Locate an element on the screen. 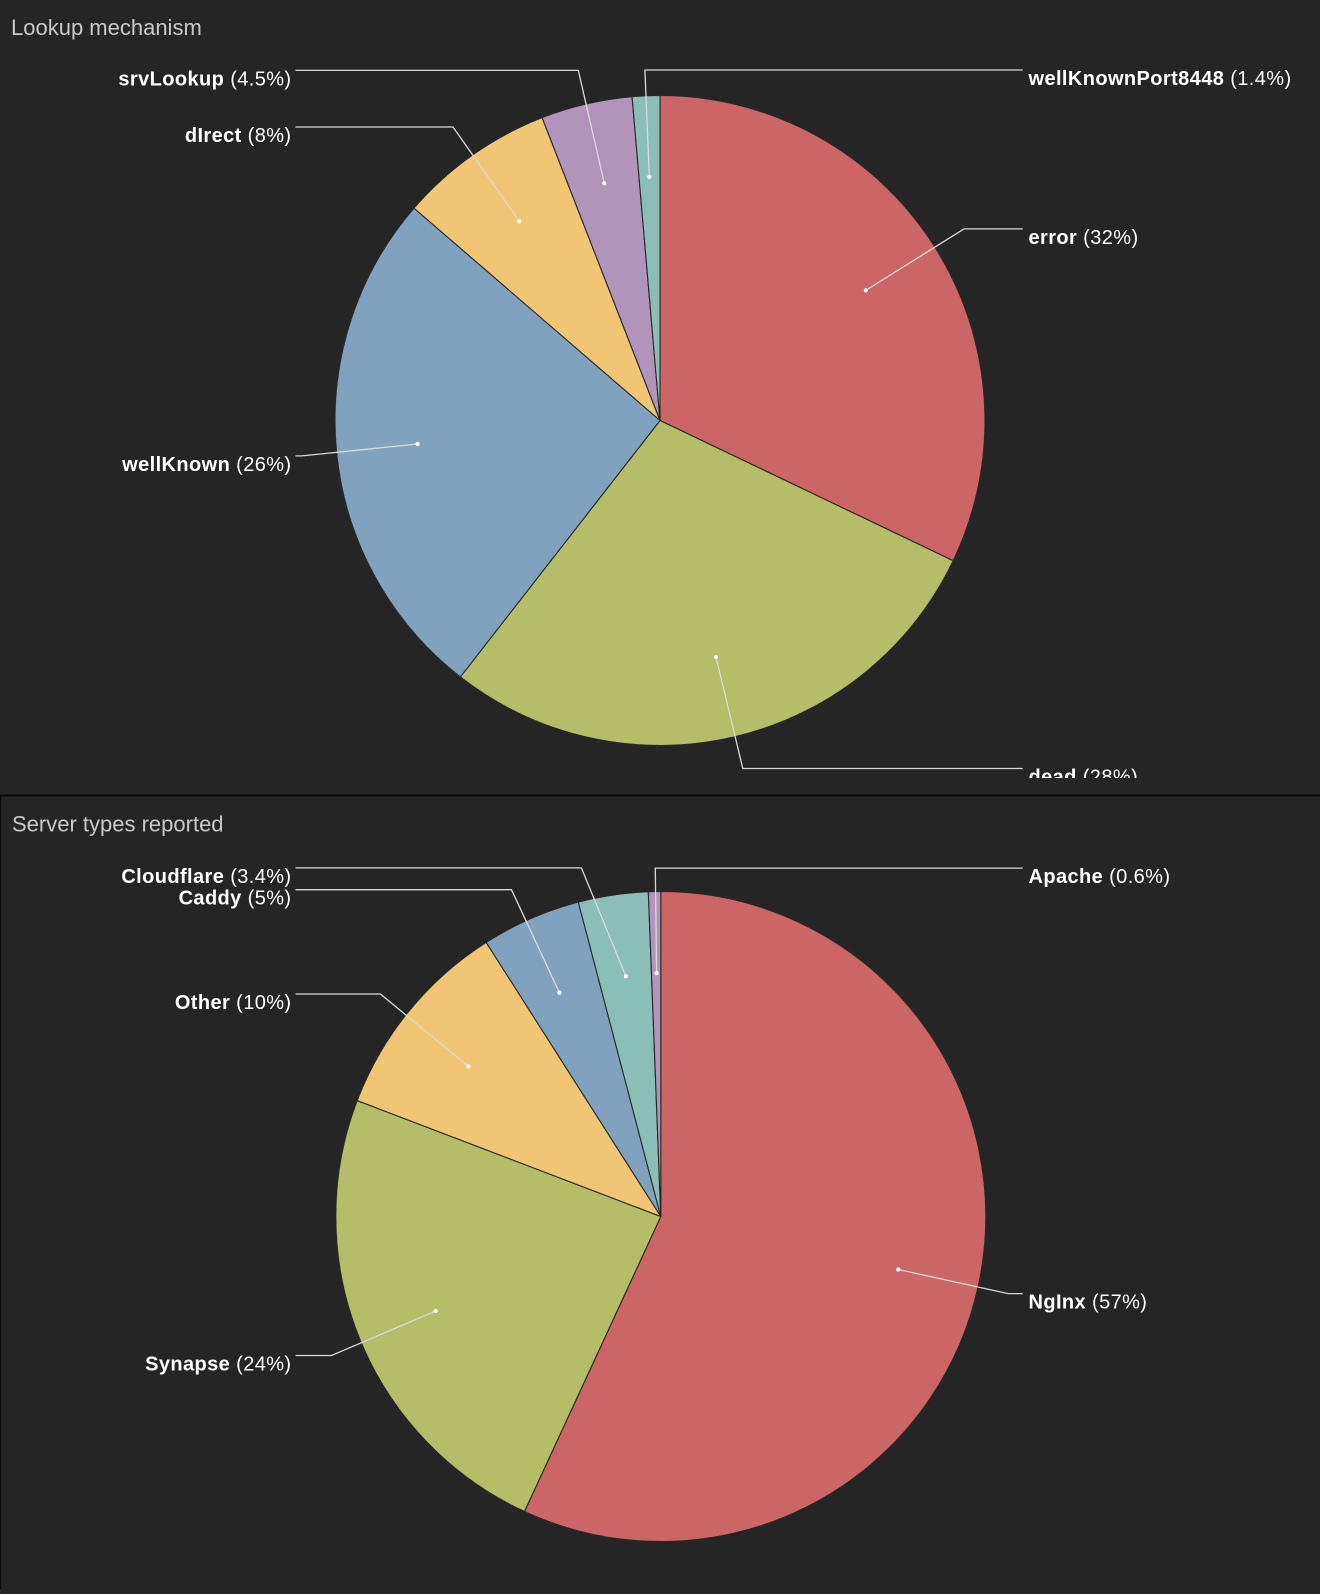  svg-text: Synapse (24%) is located at coordinates (218, 1365).